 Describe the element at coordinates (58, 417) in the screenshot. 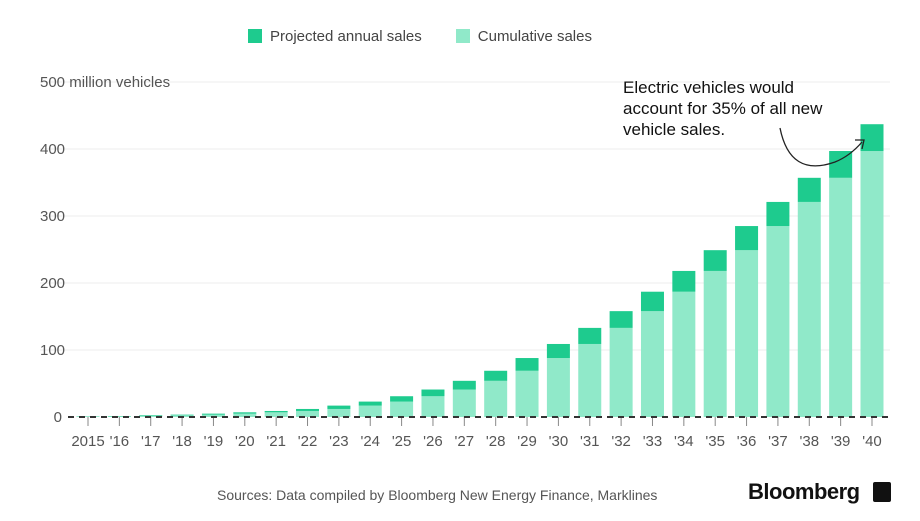

I see `y-tick-label: 0` at that location.